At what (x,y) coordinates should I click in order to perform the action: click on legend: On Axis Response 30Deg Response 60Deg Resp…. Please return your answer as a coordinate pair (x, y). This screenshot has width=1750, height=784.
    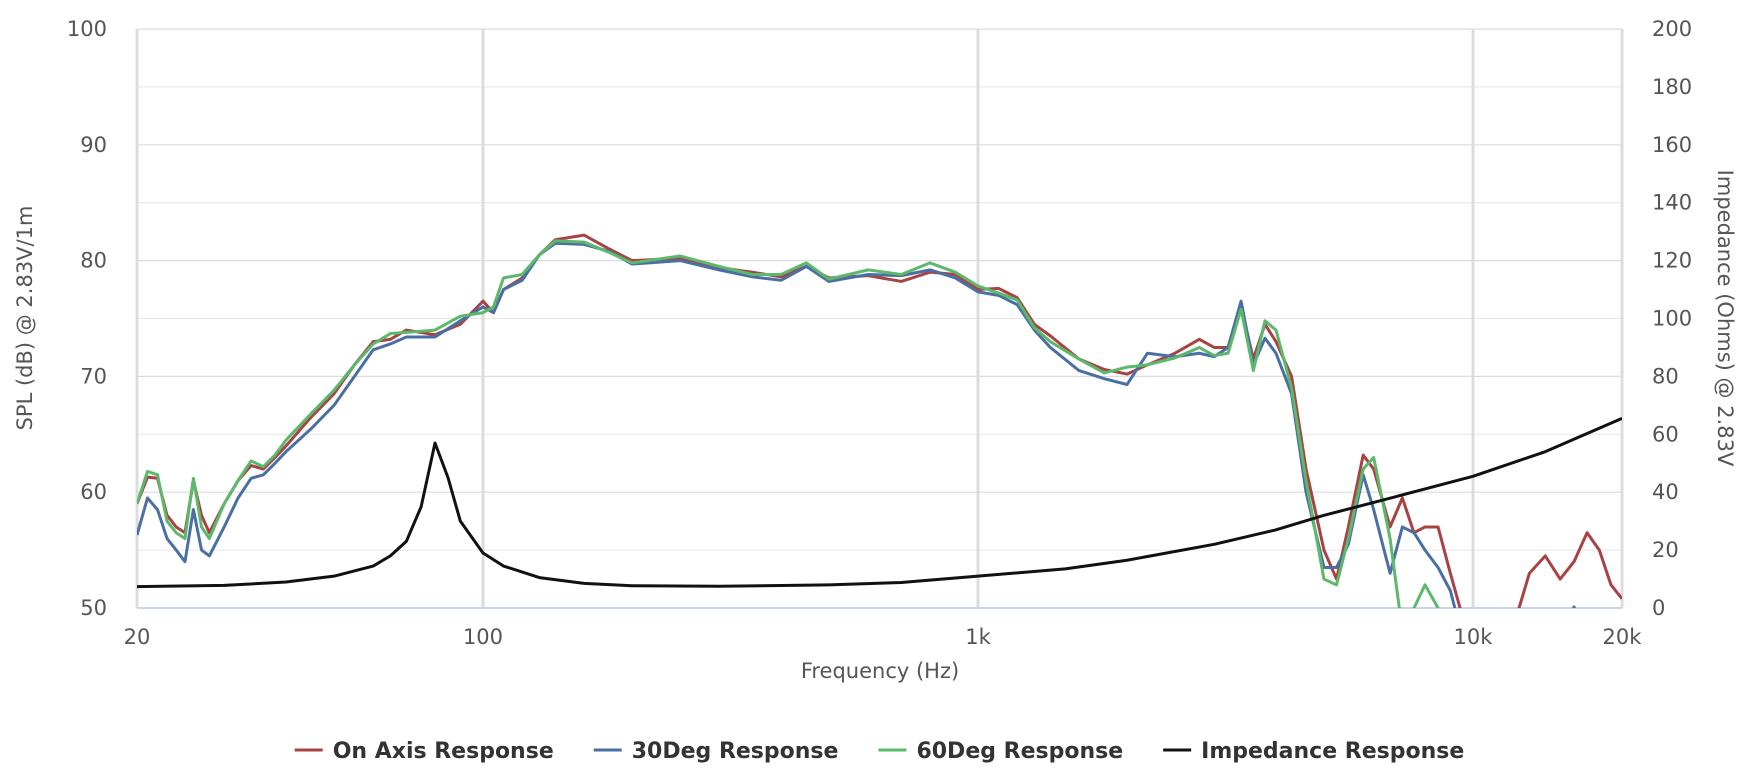
    Looking at the image, I should click on (879, 751).